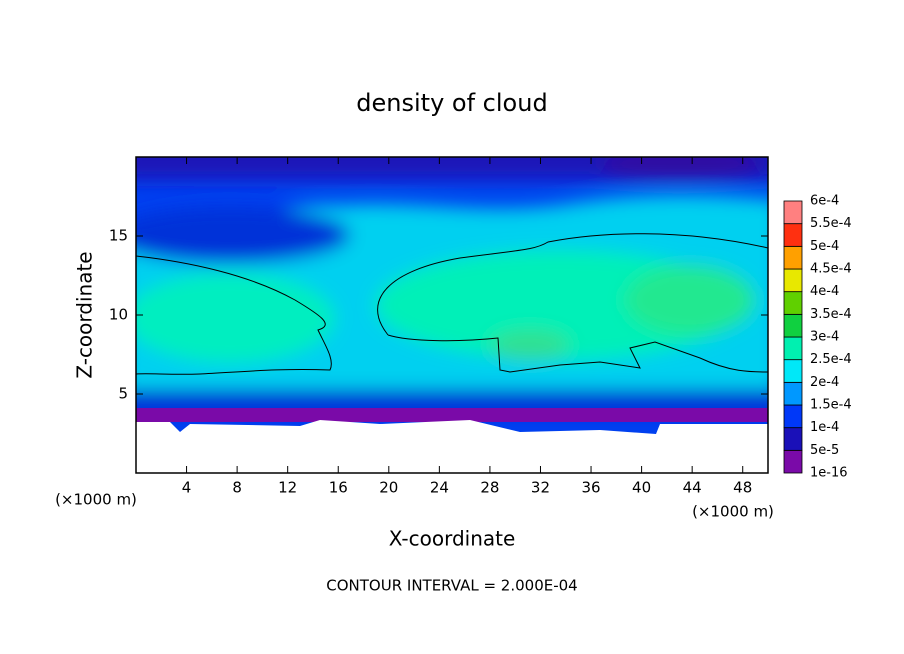 The width and height of the screenshot is (904, 654). Describe the element at coordinates (118, 236) in the screenshot. I see `y-tick-label: 15` at that location.